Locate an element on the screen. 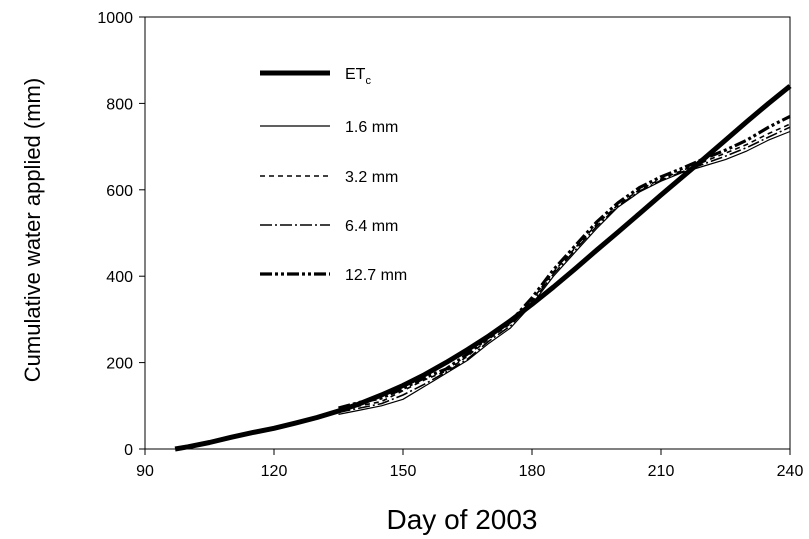 This screenshot has height=539, width=809. y-tick-label: 400 is located at coordinates (119, 277).